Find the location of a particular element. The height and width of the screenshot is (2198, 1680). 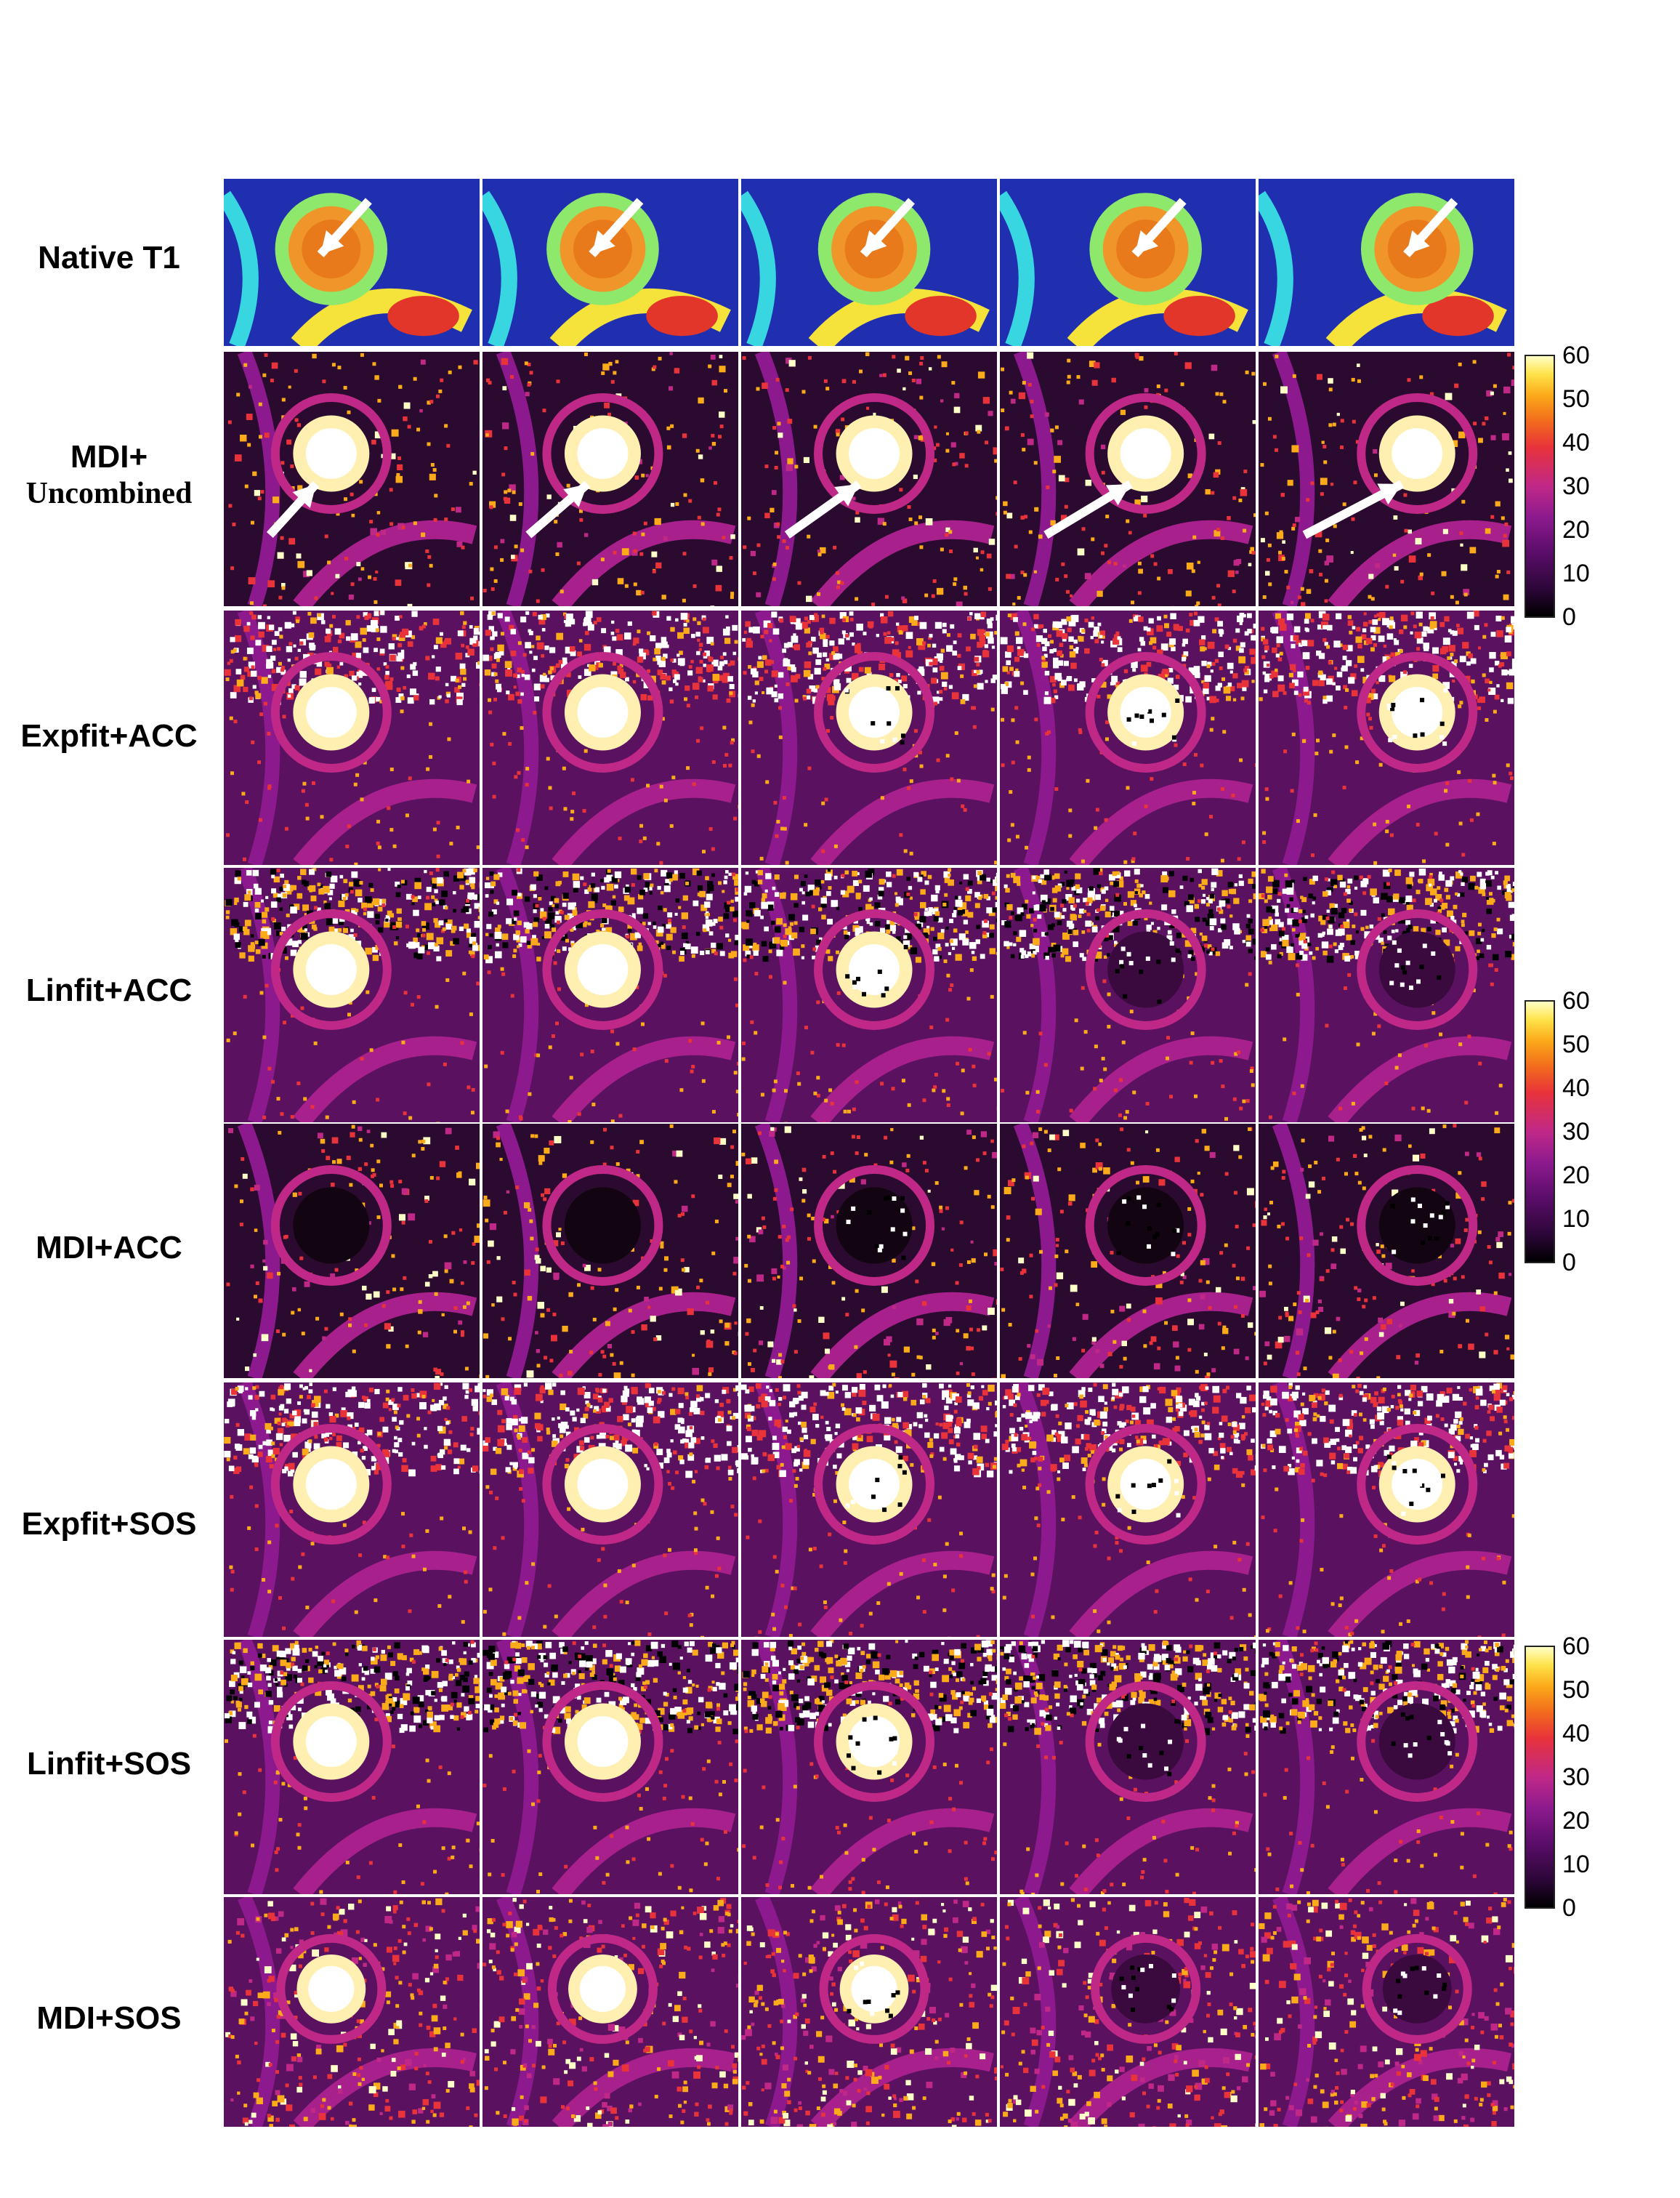

colorbar-3-tick-50: 50 is located at coordinates (1576, 1690).